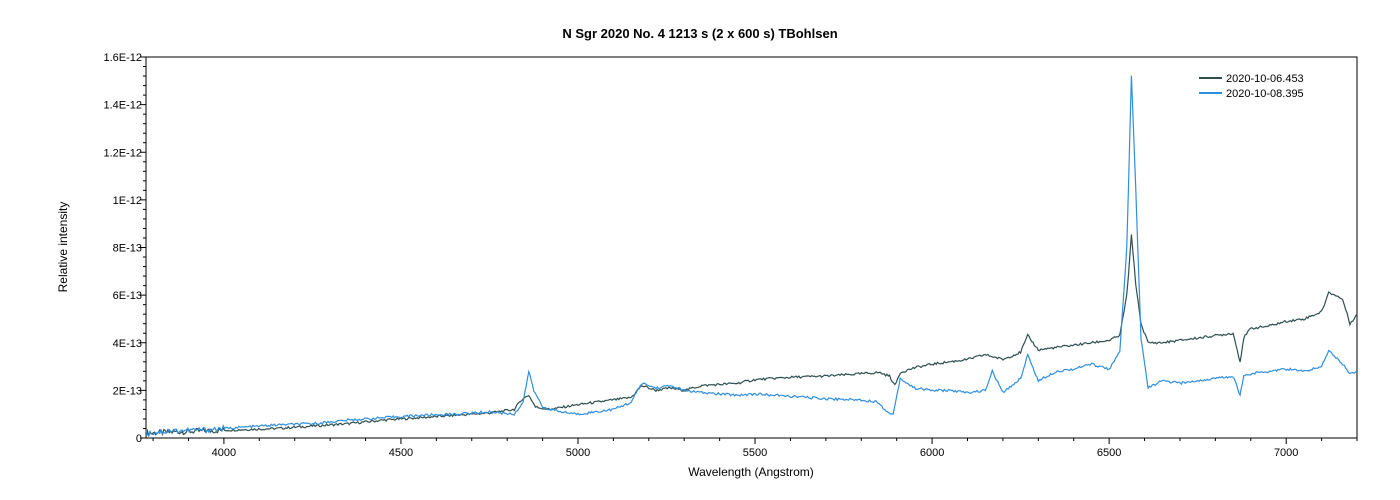  What do you see at coordinates (1109, 453) in the screenshot?
I see `x-tick-label: 6500` at bounding box center [1109, 453].